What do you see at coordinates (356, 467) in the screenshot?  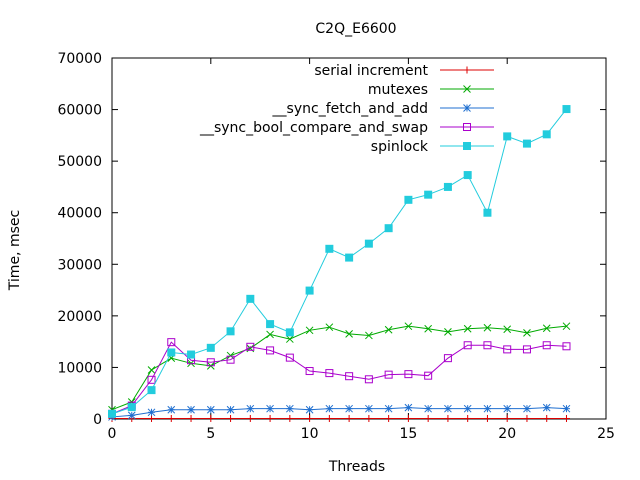 I see `x-axis-label: Threads` at bounding box center [356, 467].